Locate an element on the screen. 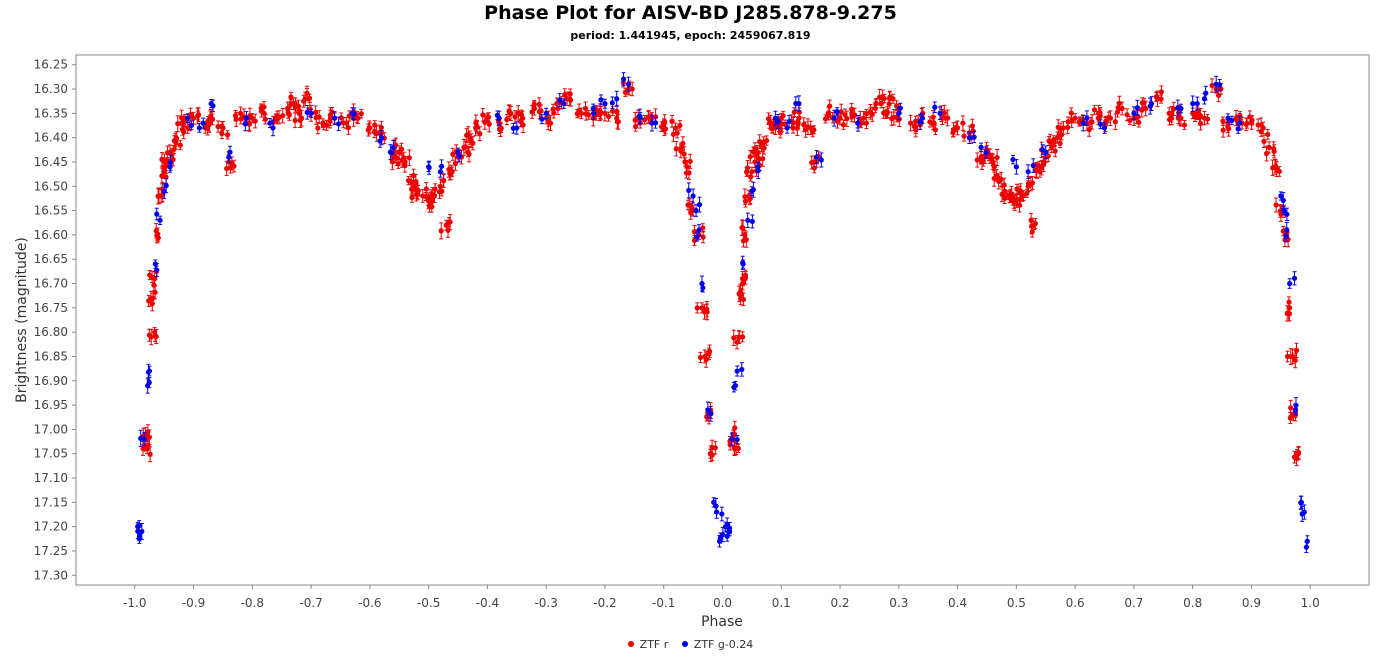 Image resolution: width=1381 pixels, height=658 pixels. y-tick-label: 16.60 is located at coordinates (51, 235).